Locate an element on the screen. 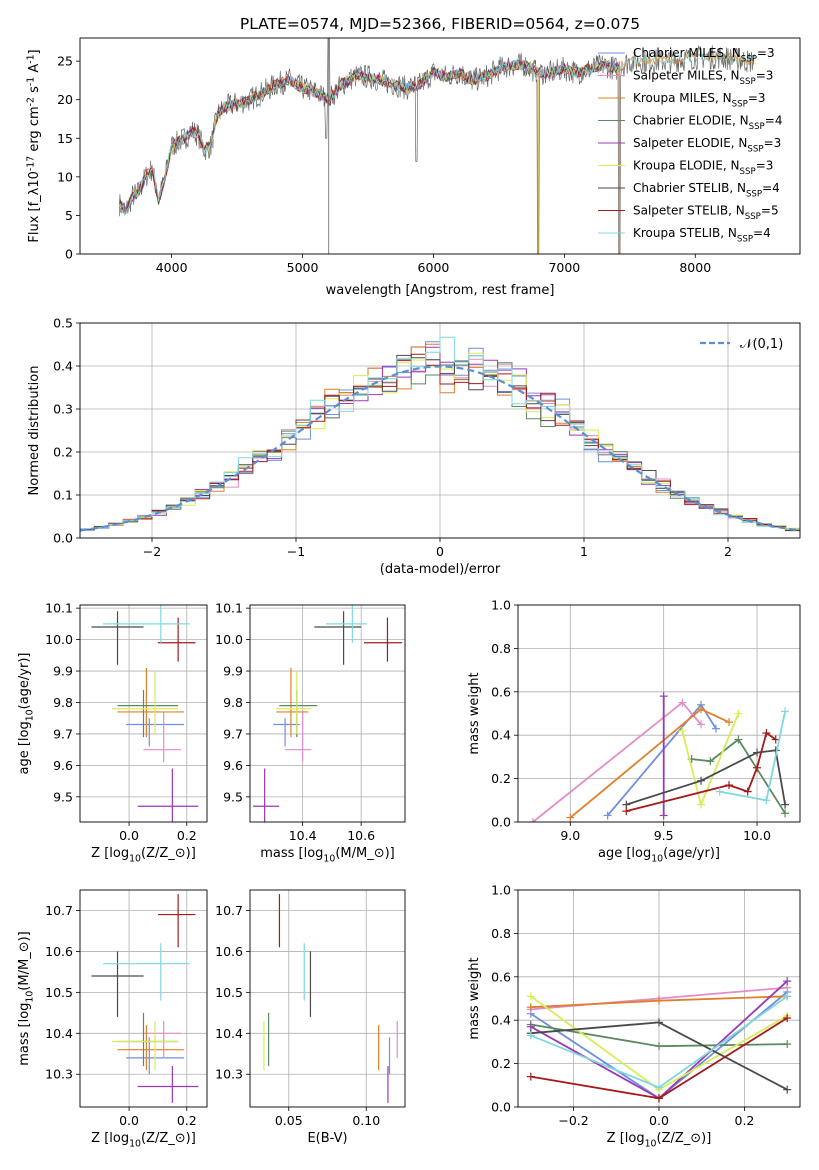 The height and width of the screenshot is (1170, 819). x-tick-label: 0.05 is located at coordinates (289, 1120).